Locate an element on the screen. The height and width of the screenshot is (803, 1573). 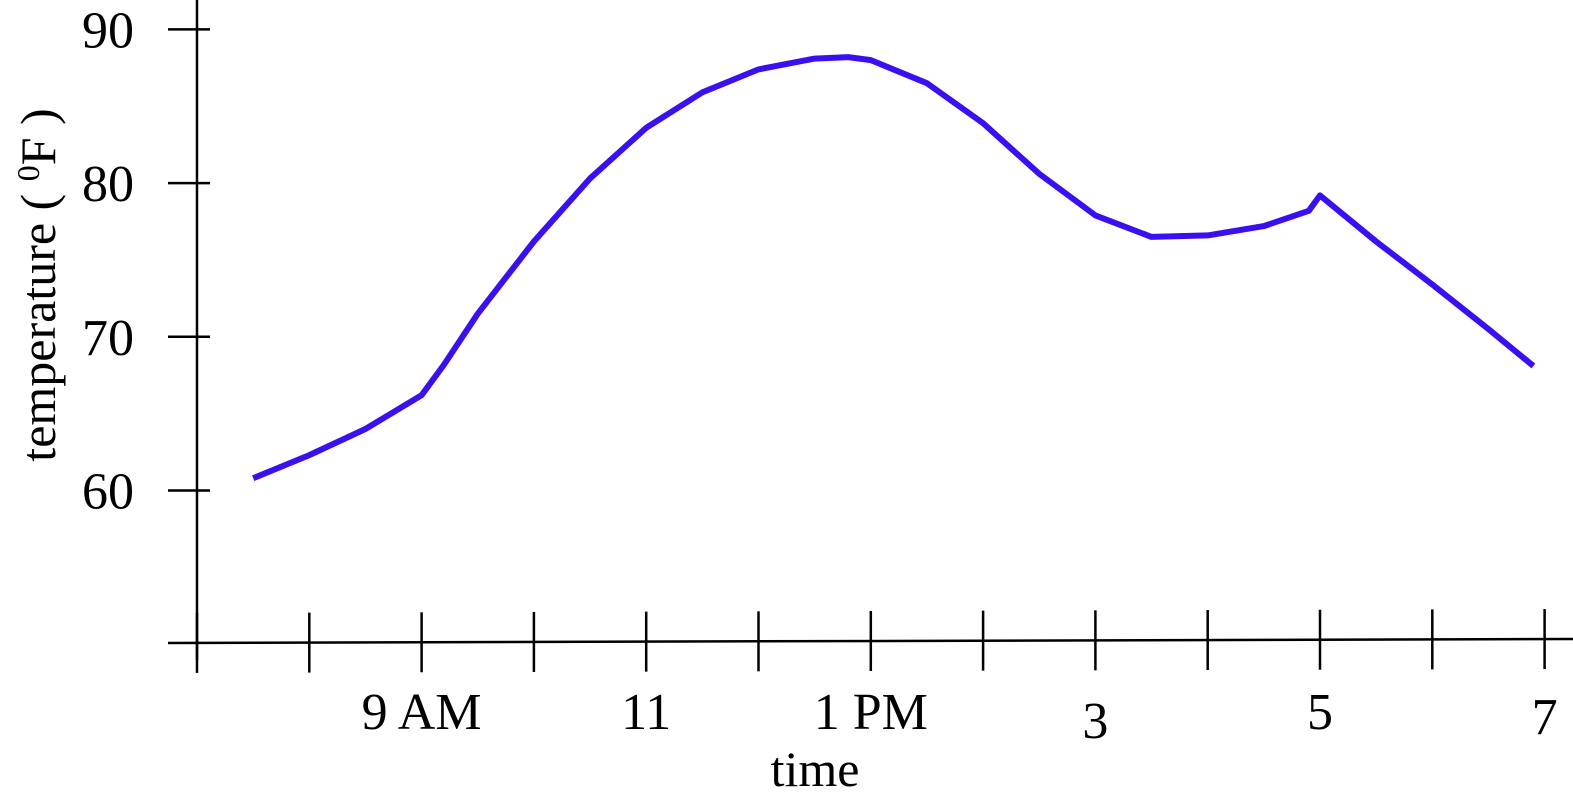
y-axis-title: temperature ( 0F ) is located at coordinates (38, 284).